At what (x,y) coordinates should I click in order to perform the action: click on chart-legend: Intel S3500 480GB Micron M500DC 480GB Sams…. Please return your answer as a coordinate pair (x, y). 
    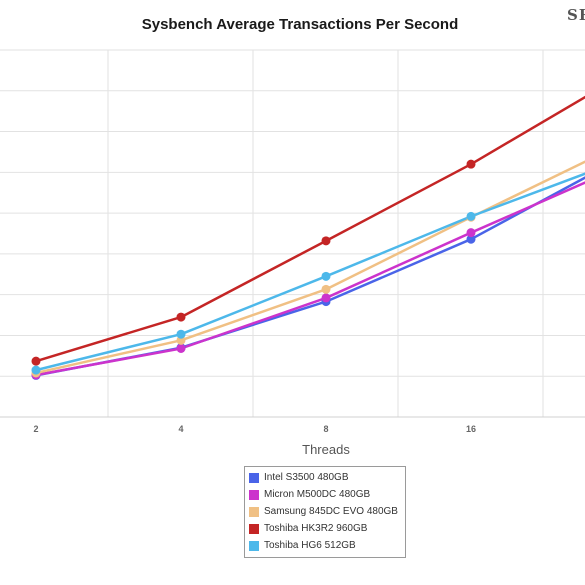
    Looking at the image, I should click on (325, 512).